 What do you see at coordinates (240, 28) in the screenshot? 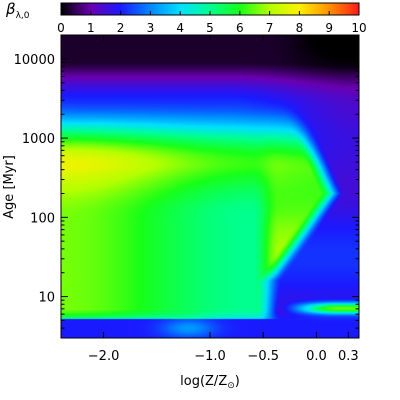
I see `colorbar-tick-label: 6` at bounding box center [240, 28].